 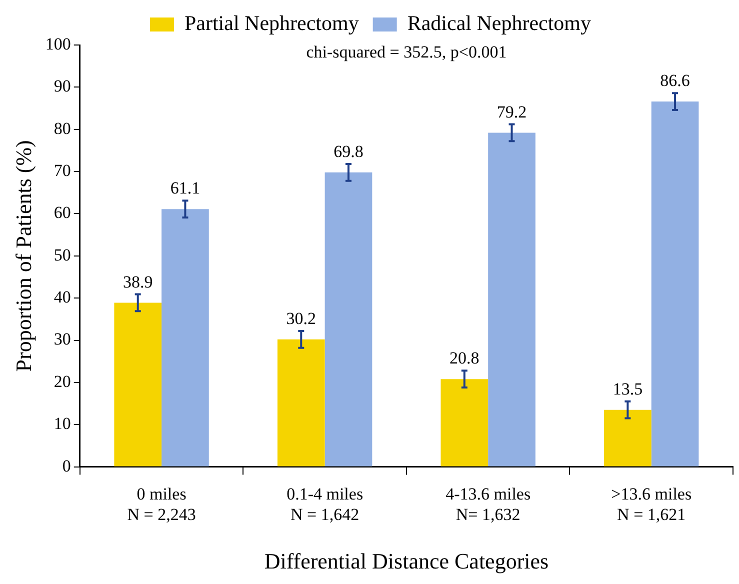 What do you see at coordinates (272, 23) in the screenshot?
I see `legend-label: Partial Nephrectomy` at bounding box center [272, 23].